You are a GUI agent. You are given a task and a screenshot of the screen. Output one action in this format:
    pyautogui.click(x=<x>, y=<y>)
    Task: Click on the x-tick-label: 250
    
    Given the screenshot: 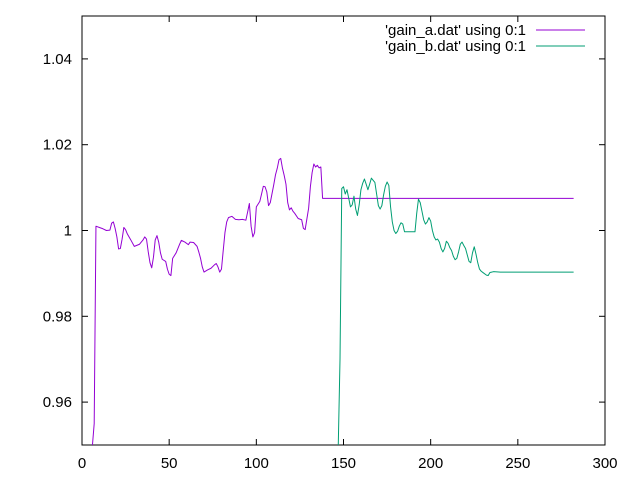 What is the action you would take?
    pyautogui.click(x=517, y=463)
    